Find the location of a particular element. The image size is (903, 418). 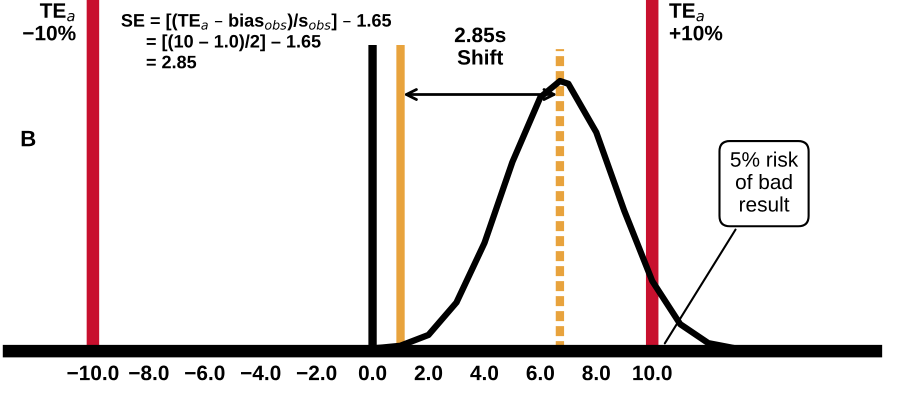

annotation: 2.85s Shift is located at coordinates (480, 46).